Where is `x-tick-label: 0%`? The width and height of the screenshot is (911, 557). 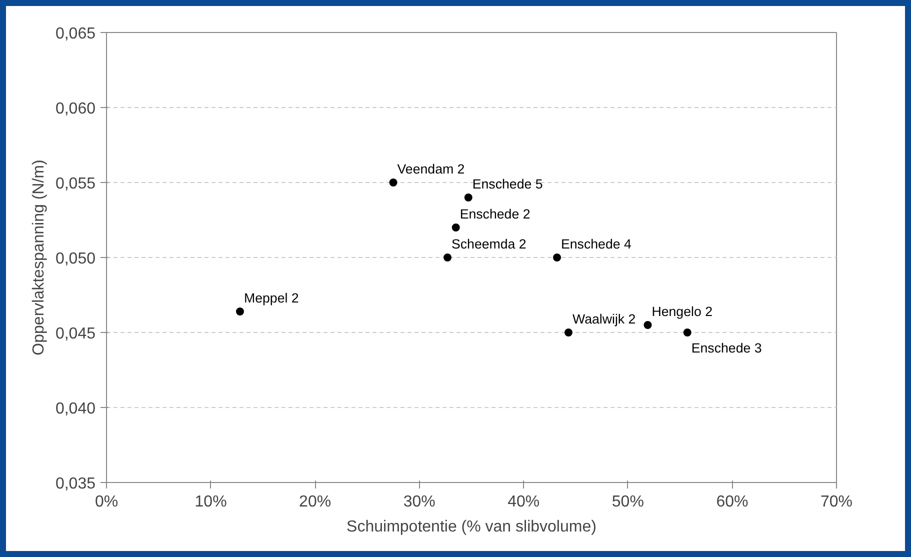 x-tick-label: 0% is located at coordinates (106, 502).